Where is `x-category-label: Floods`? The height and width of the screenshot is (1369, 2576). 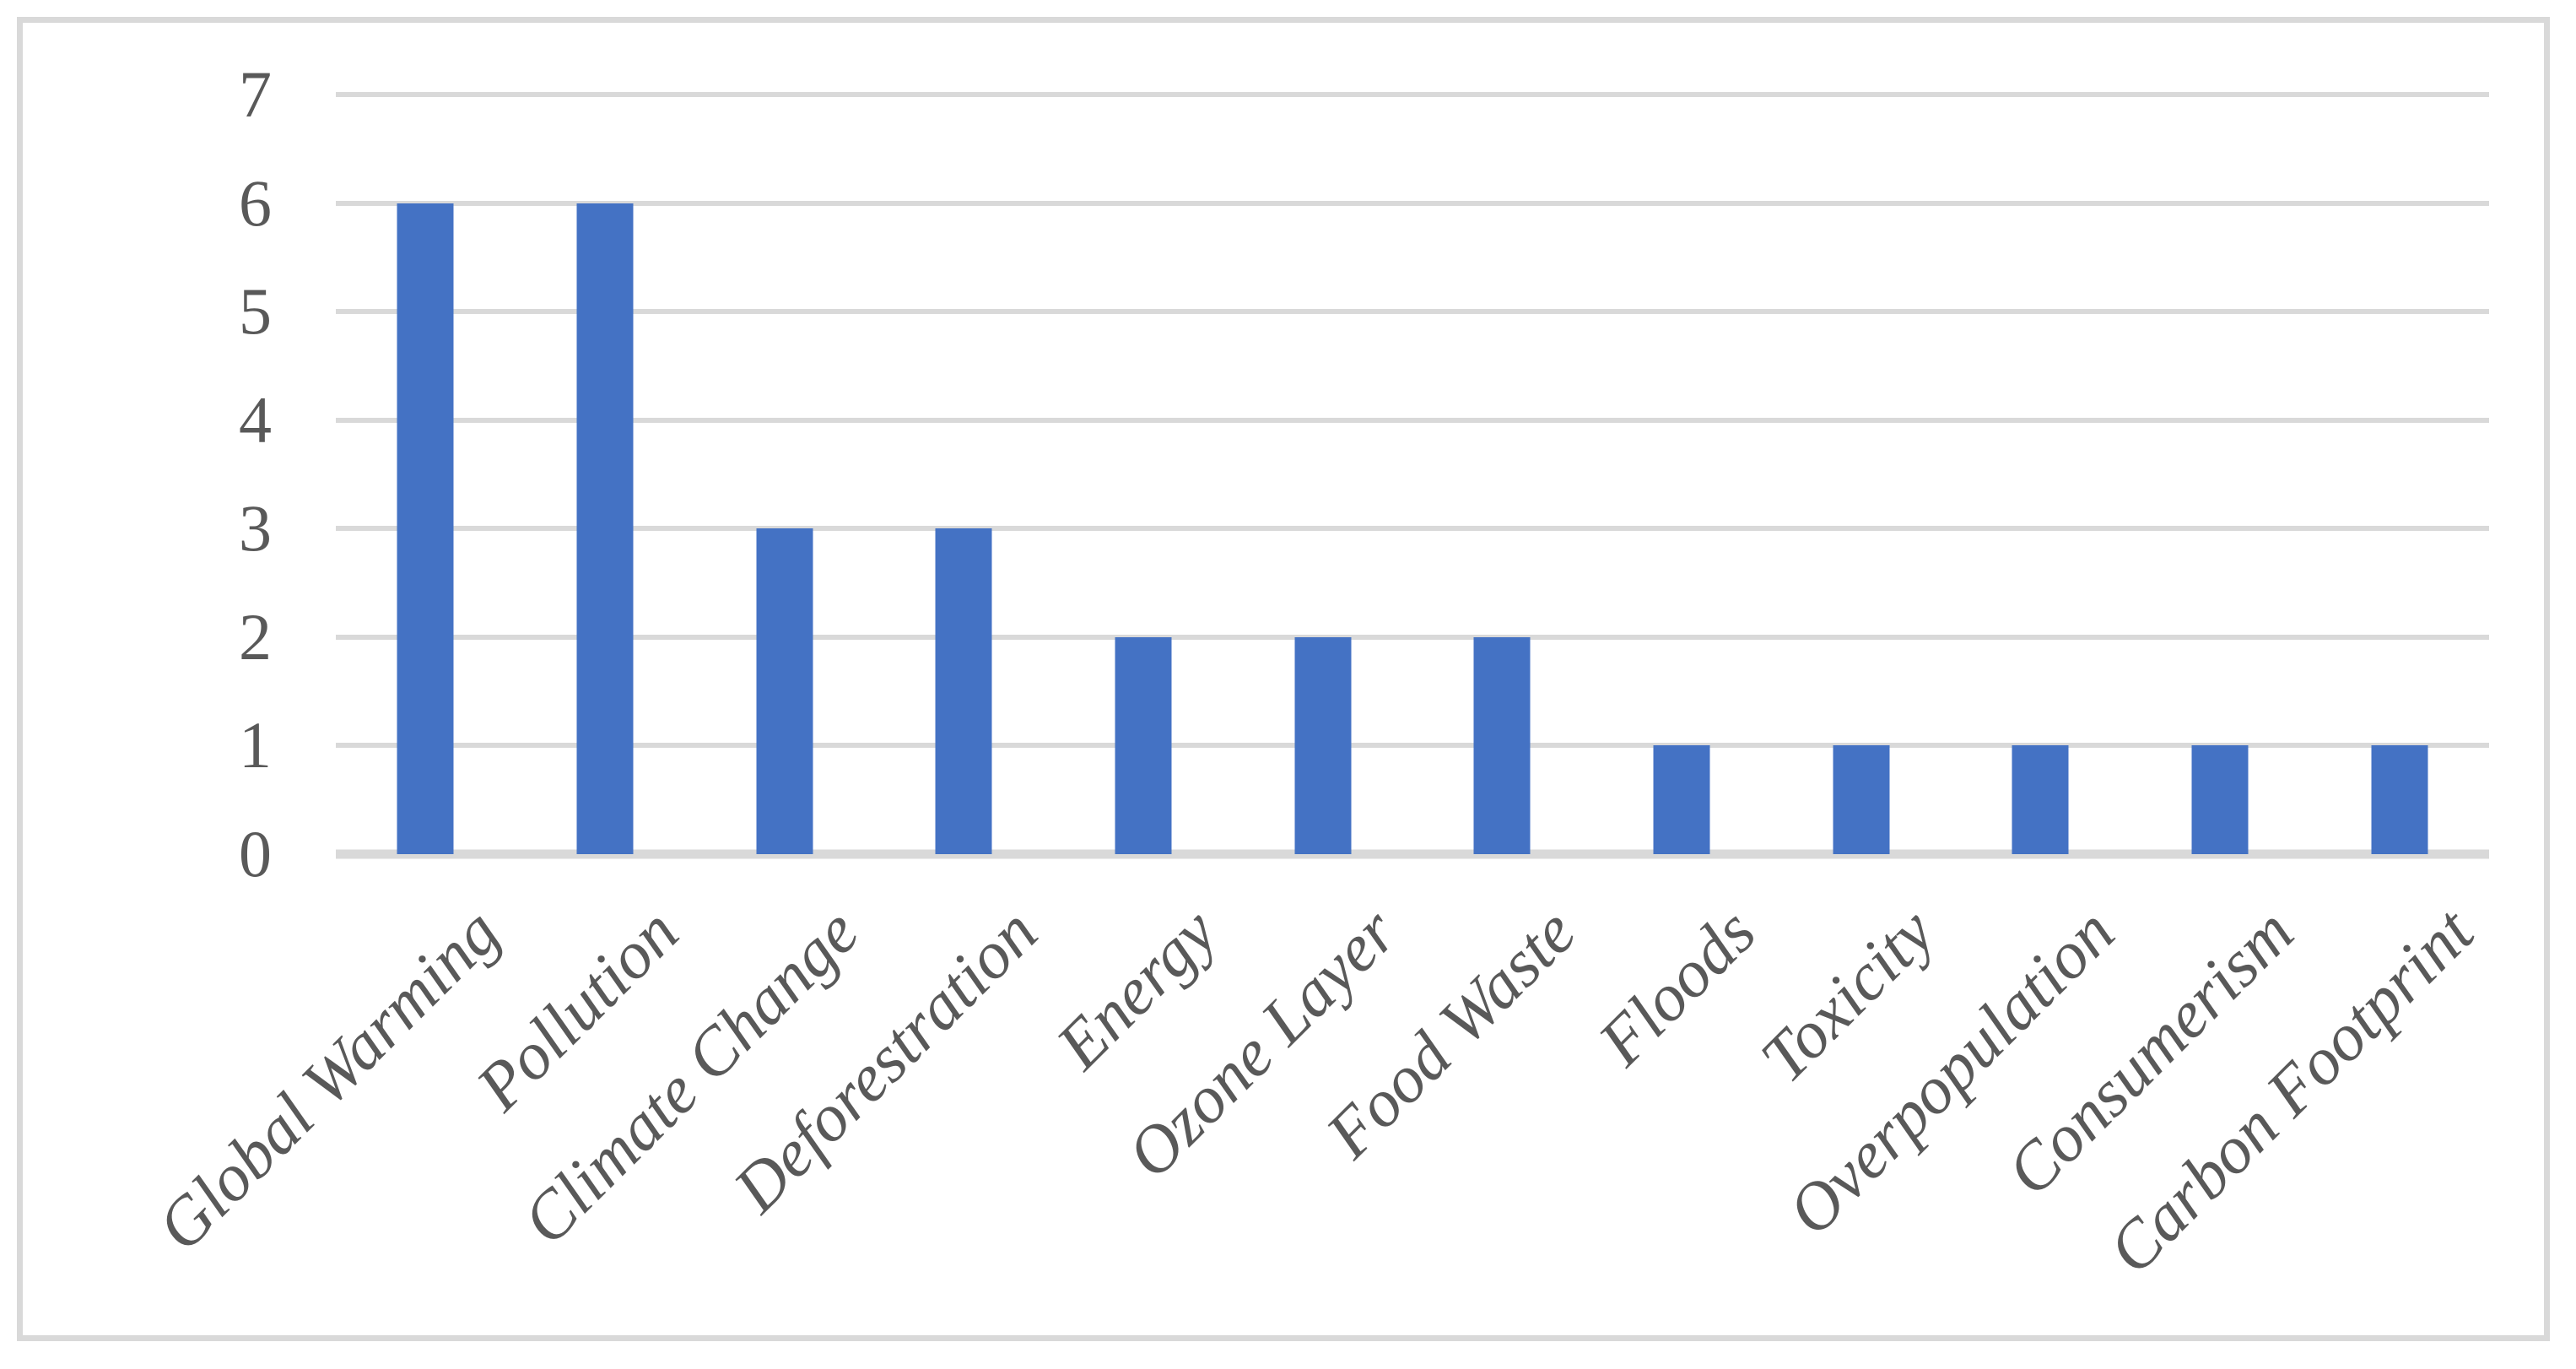 x-category-label: Floods is located at coordinates (1677, 987).